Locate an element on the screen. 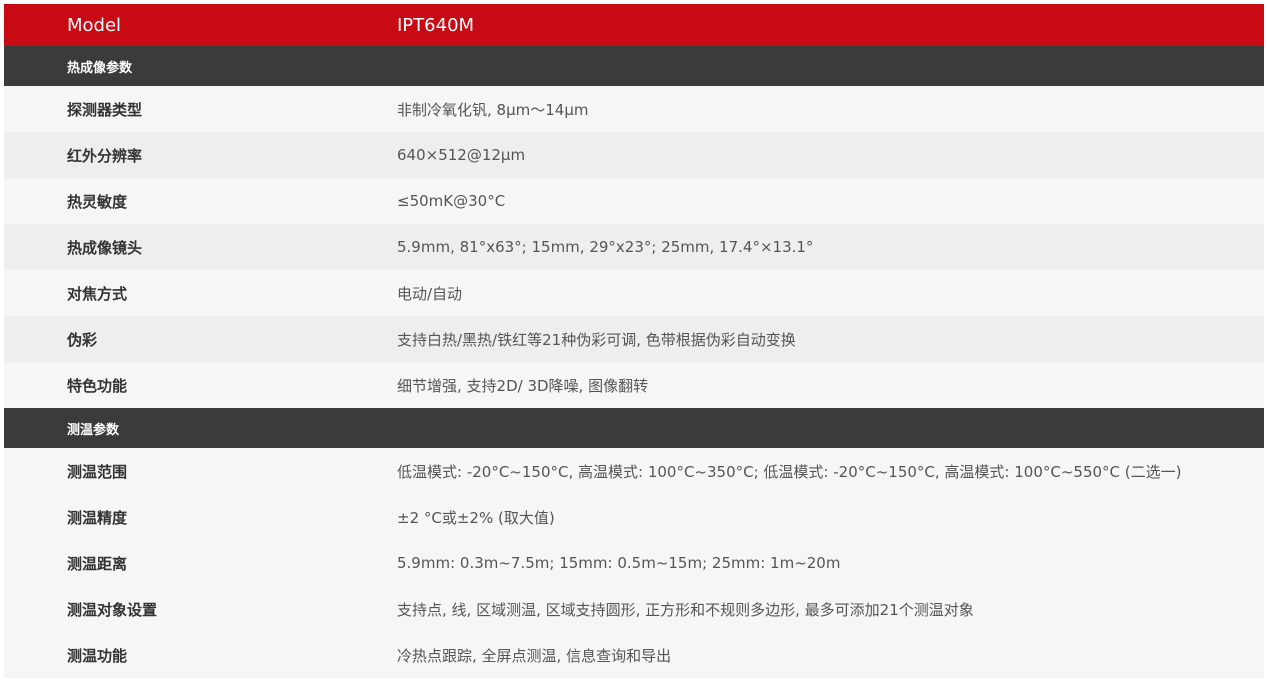  table-row: 红外分辨率 640×512@12μm is located at coordinates (634, 155).